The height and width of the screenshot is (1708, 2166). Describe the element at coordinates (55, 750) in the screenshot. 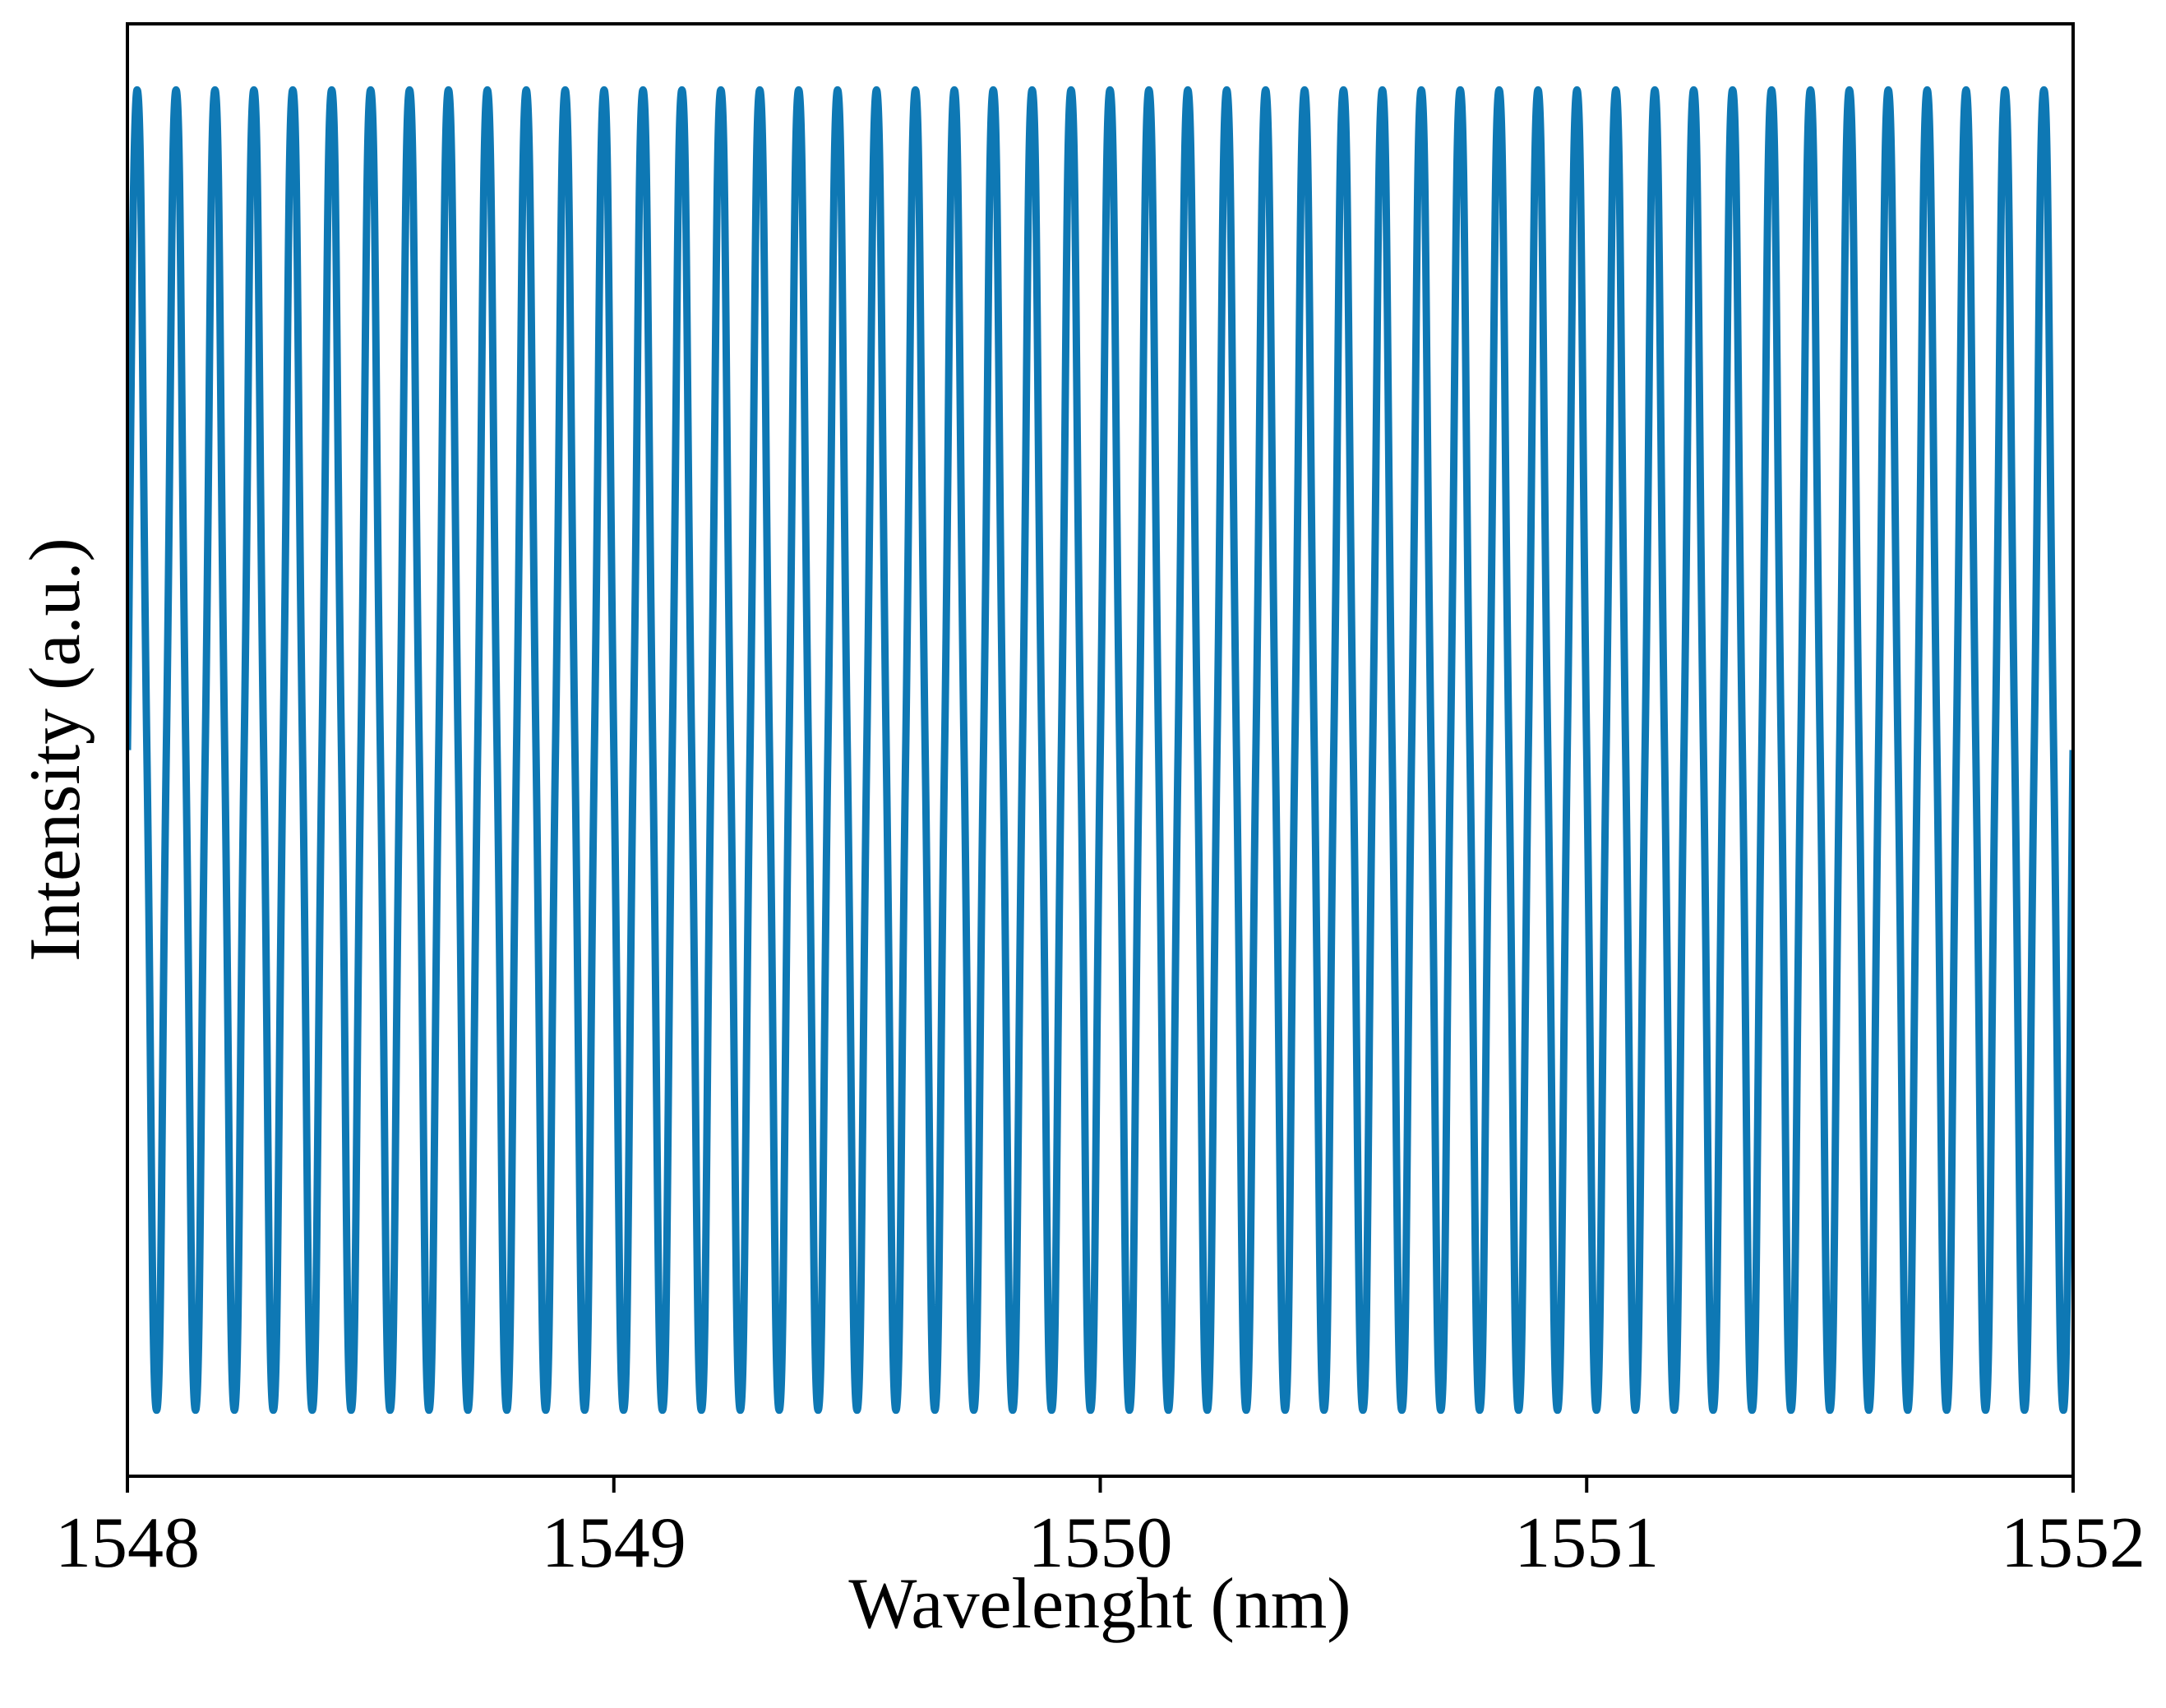

I see `y-axis-label: Intensity (a.u.)` at that location.